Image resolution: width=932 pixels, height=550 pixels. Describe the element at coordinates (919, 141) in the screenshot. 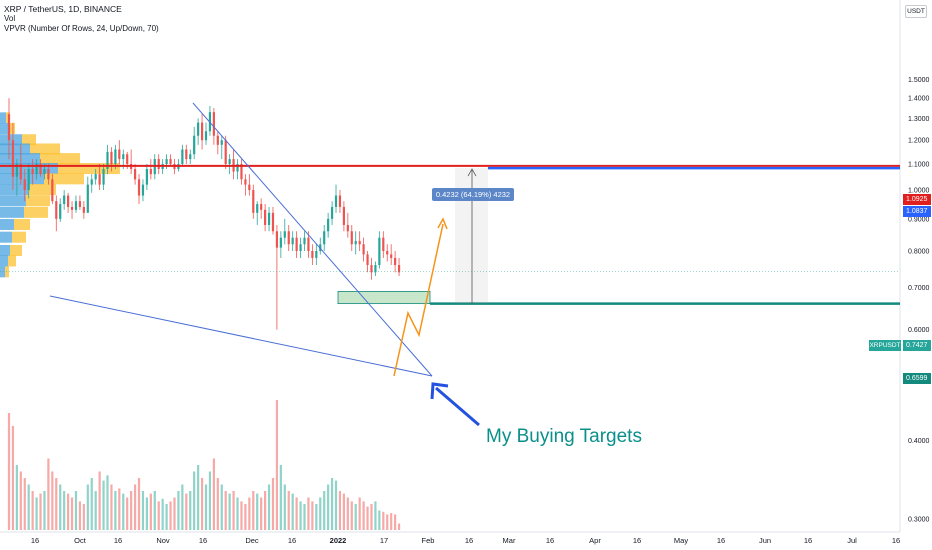

I see `y-tick-label: 1.2000` at that location.